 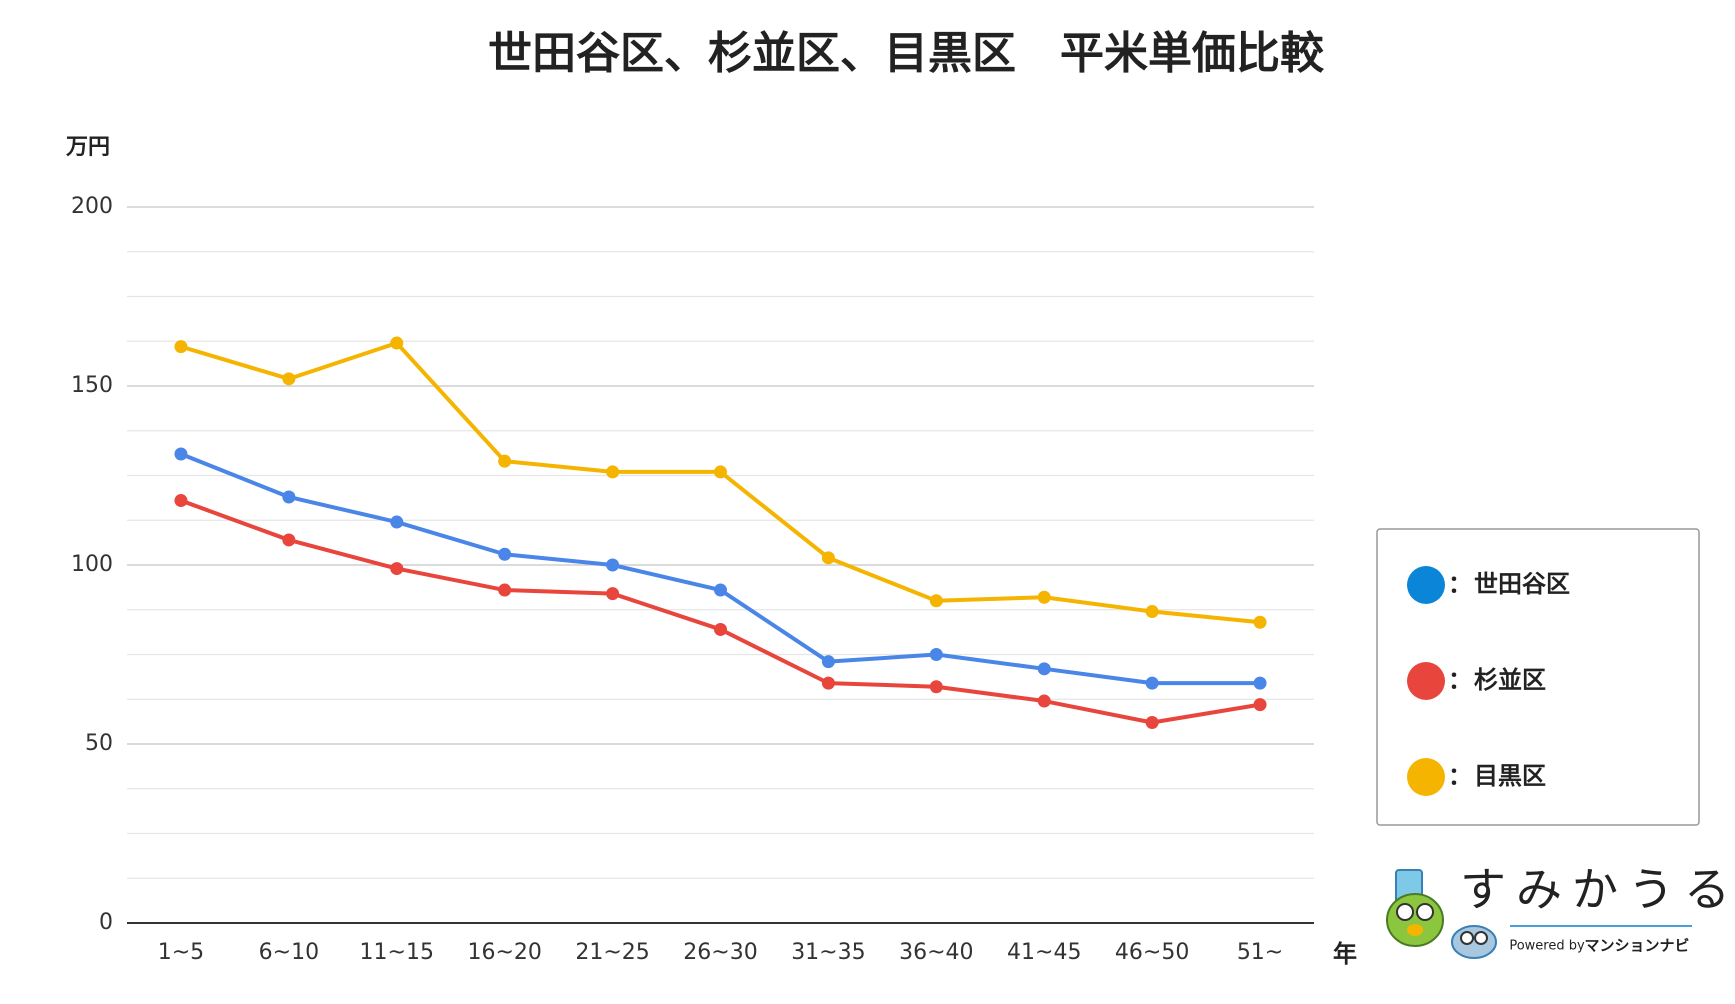 I want to click on legend-label: 目黒区, so click(x=1510, y=776).